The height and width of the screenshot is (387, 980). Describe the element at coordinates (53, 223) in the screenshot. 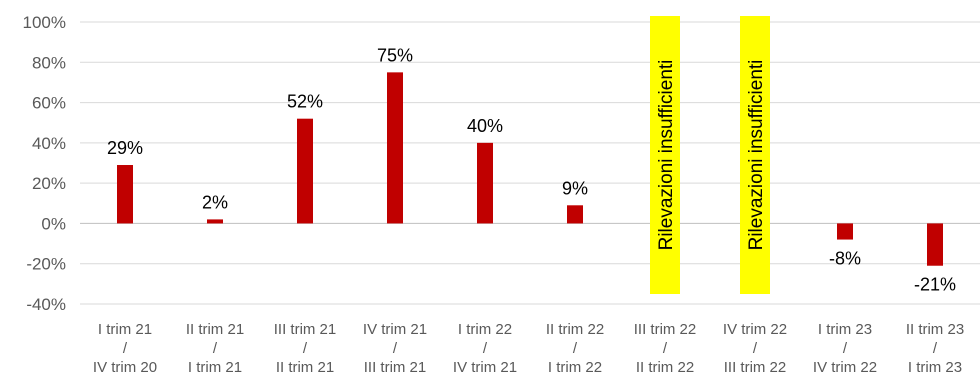

I see `y-tick-label: 0%` at that location.